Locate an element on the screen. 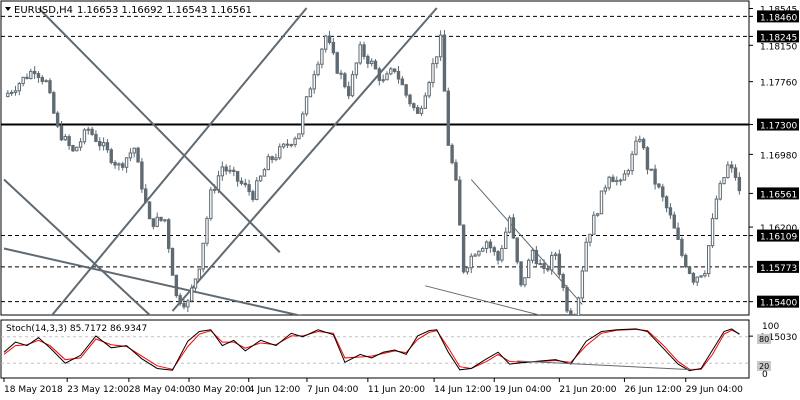 The image size is (800, 400). trendline-channel-crossover is located at coordinates (197, 292).